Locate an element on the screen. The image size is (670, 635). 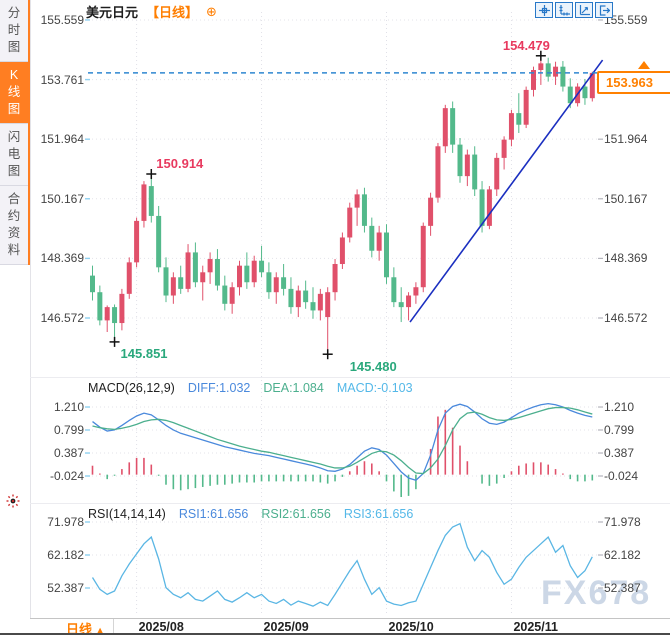
macd-hist-value: MACD:-0.103 is located at coordinates (374, 388).